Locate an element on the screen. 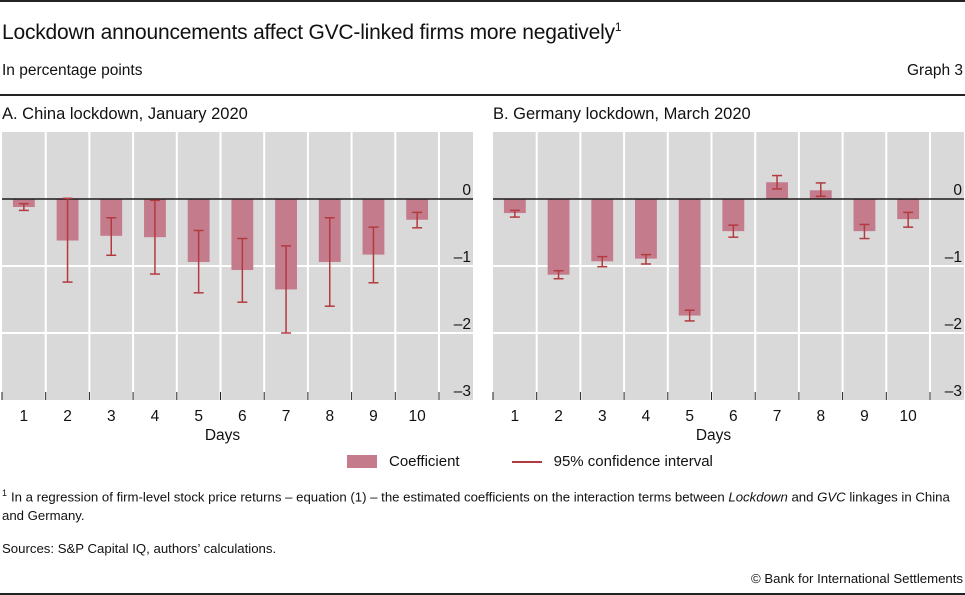  legend-coefficient-label: Coefficient is located at coordinates (424, 461).